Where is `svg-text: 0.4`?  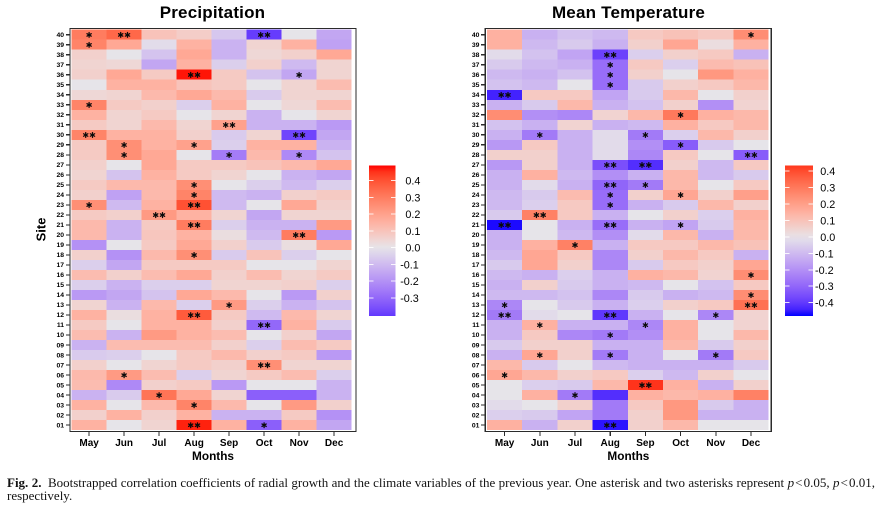 svg-text: 0.4 is located at coordinates (827, 172).